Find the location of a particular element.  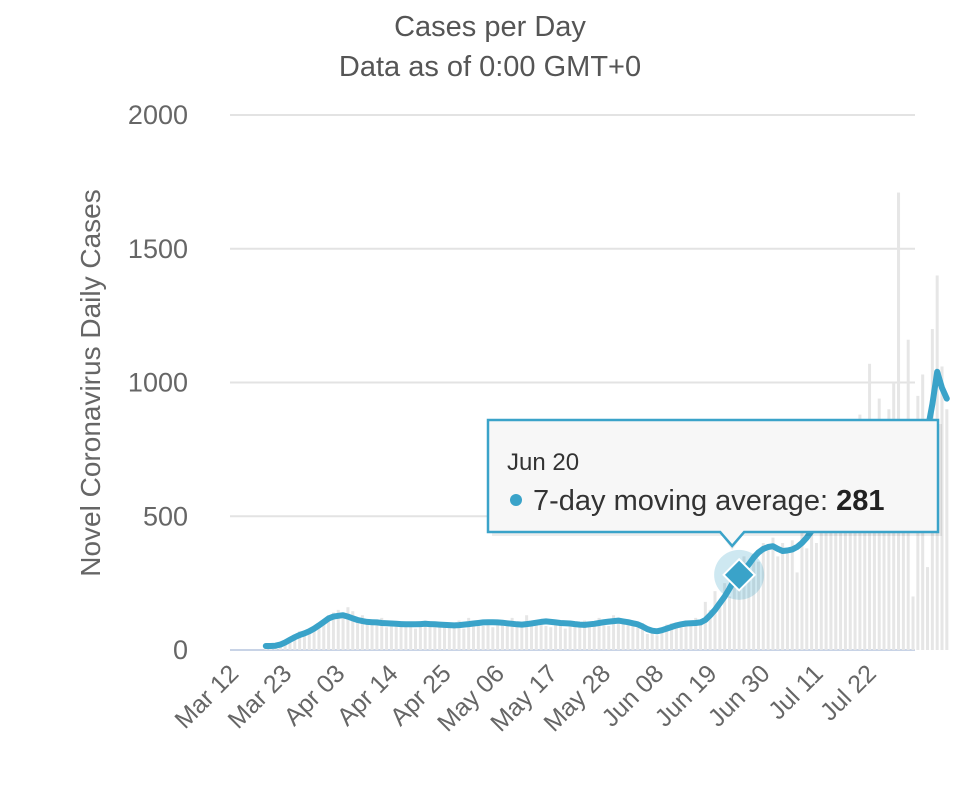

tooltip-date: Jun 20 is located at coordinates (543, 462).